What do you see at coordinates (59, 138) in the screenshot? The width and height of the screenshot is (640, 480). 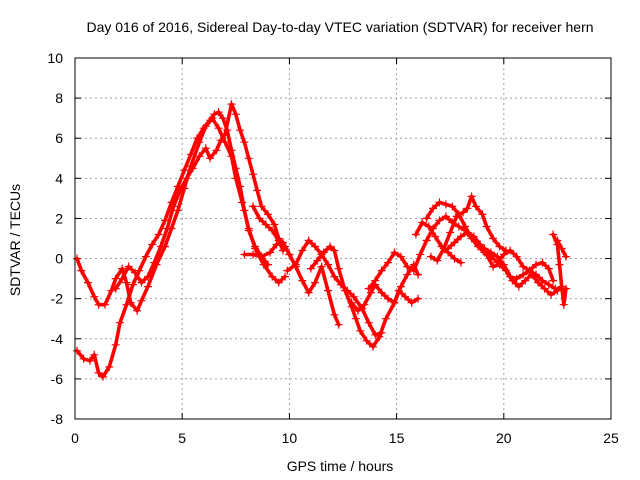 I see `y-tick-label: 6` at bounding box center [59, 138].